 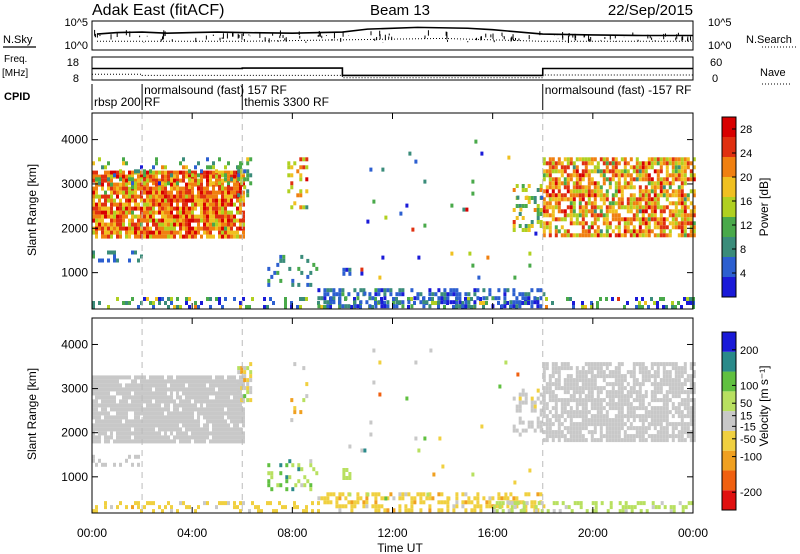 What do you see at coordinates (746, 154) in the screenshot?
I see `colorbar-tick-label: 24` at bounding box center [746, 154].